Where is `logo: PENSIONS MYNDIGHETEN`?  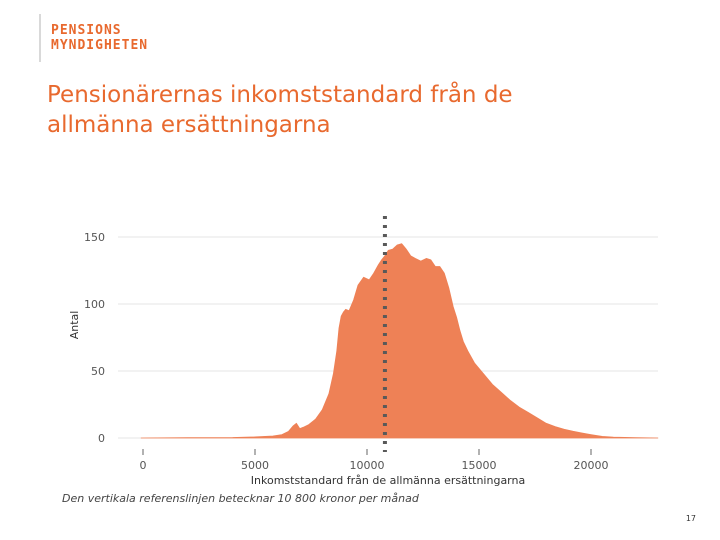
logo: PENSIONS MYNDIGHETEN is located at coordinates (93, 38).